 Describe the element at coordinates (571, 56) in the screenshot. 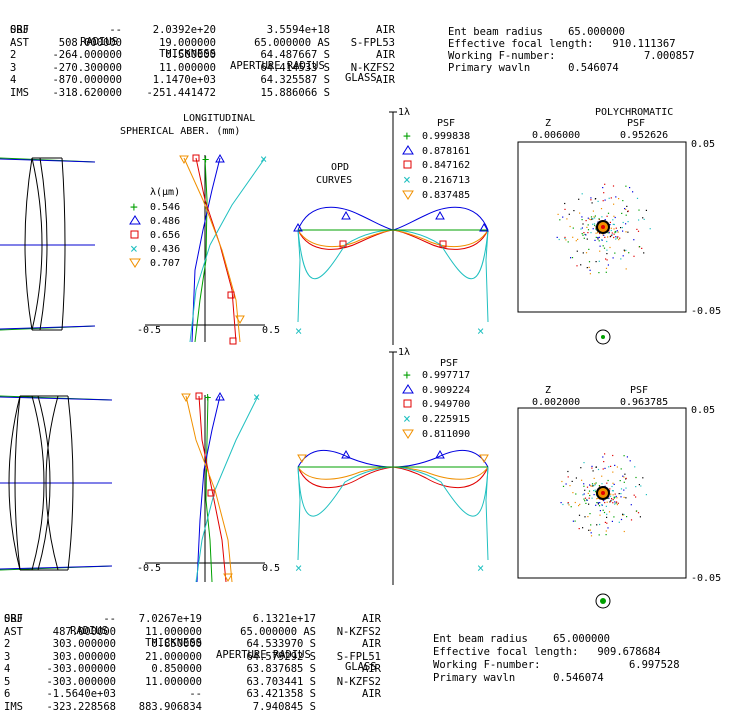

I see `summary-line: Working F-number: 7.000857` at that location.